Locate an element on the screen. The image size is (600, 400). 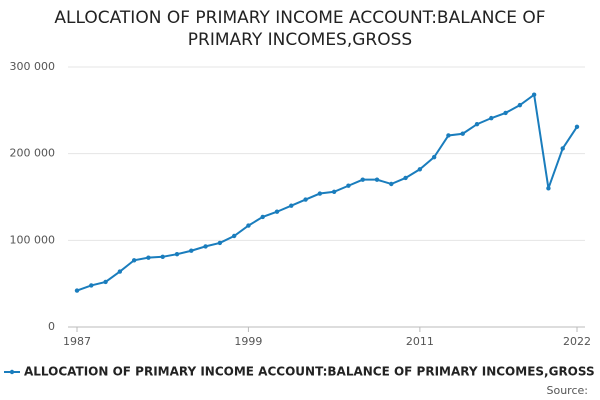
legend-marker is located at coordinates (12, 372).